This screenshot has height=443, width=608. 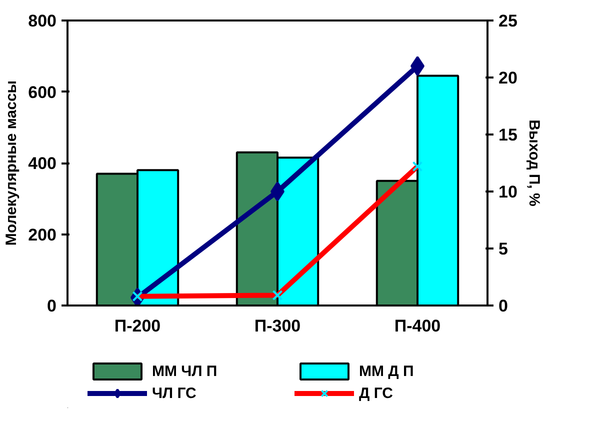 What do you see at coordinates (277, 326) in the screenshot?
I see `x-tick-label: П-300` at bounding box center [277, 326].